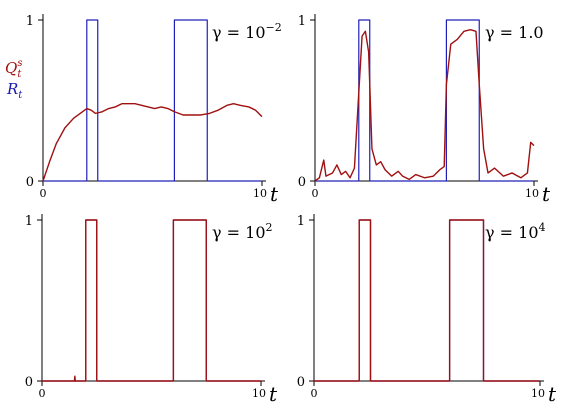 Image resolution: width=568 pixels, height=408 pixels. What do you see at coordinates (269, 227) in the screenshot?
I see `gamma-exponent: 2` at bounding box center [269, 227].